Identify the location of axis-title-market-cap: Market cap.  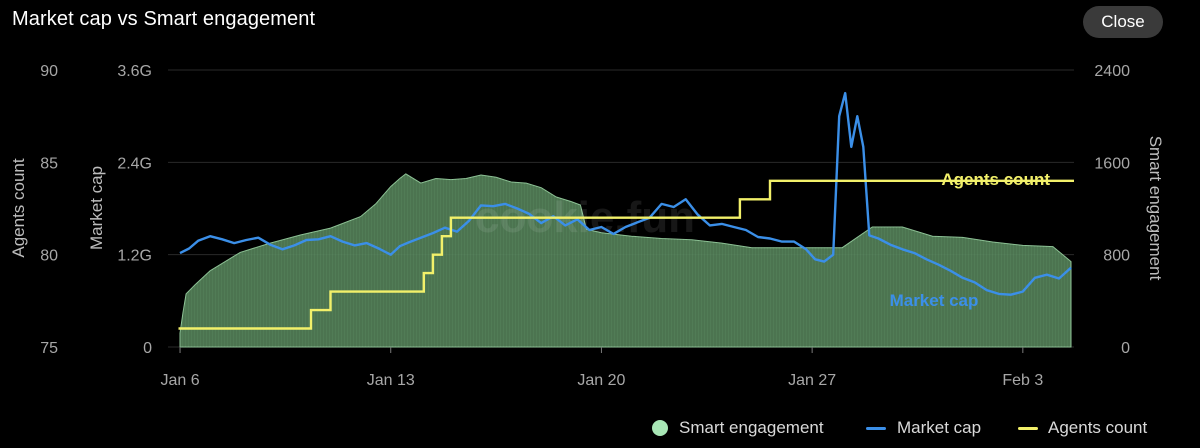
(96, 208).